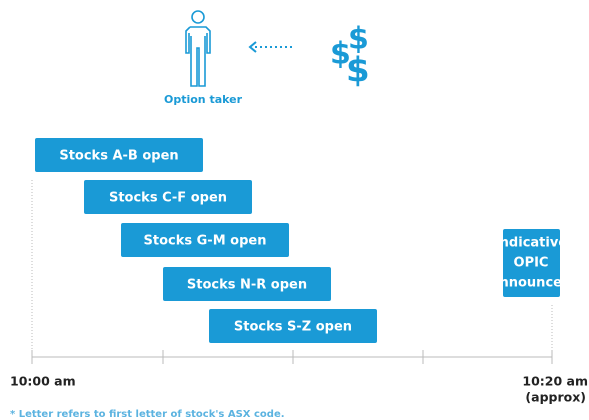  I want to click on phase-label: Stocks N-R open, so click(247, 285).